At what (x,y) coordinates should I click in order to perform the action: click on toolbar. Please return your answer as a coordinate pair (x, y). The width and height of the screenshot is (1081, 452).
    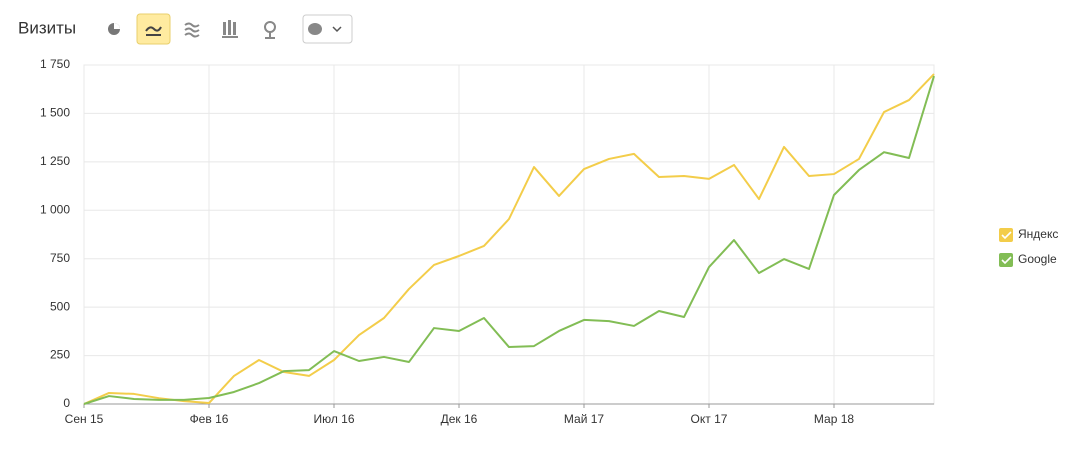
    Looking at the image, I should click on (230, 29).